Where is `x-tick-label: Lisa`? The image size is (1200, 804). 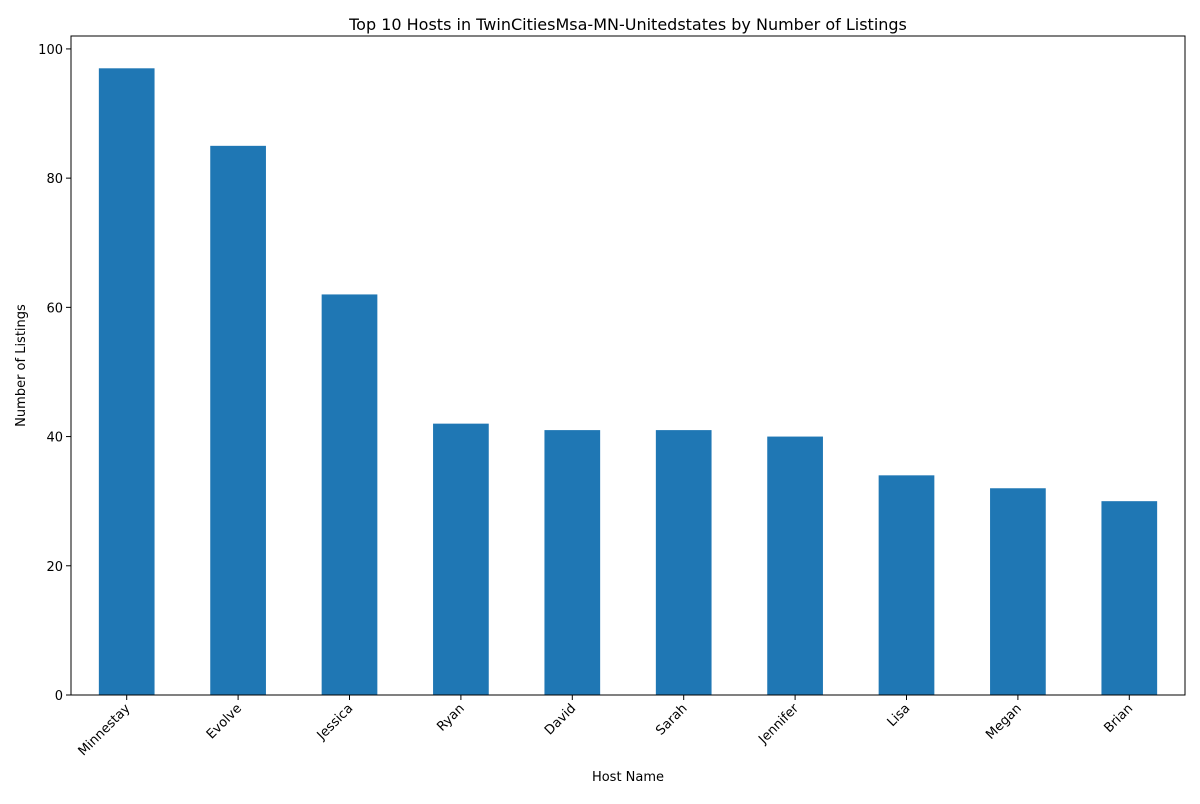 x-tick-label: Lisa is located at coordinates (899, 715).